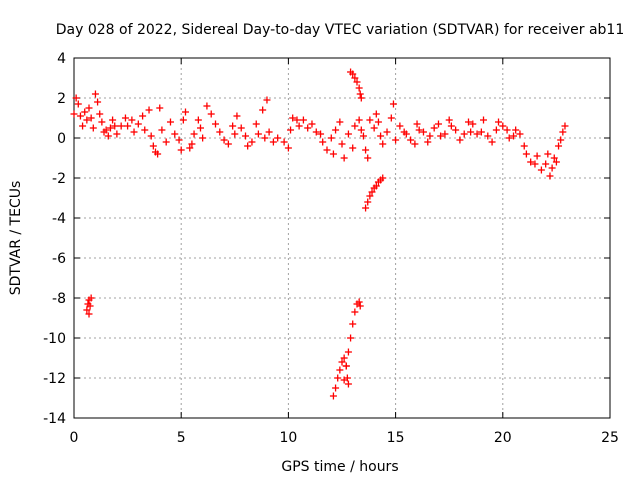 This screenshot has width=640, height=480. What do you see at coordinates (59, 259) in the screenshot?
I see `y-tick-label: -6` at bounding box center [59, 259].